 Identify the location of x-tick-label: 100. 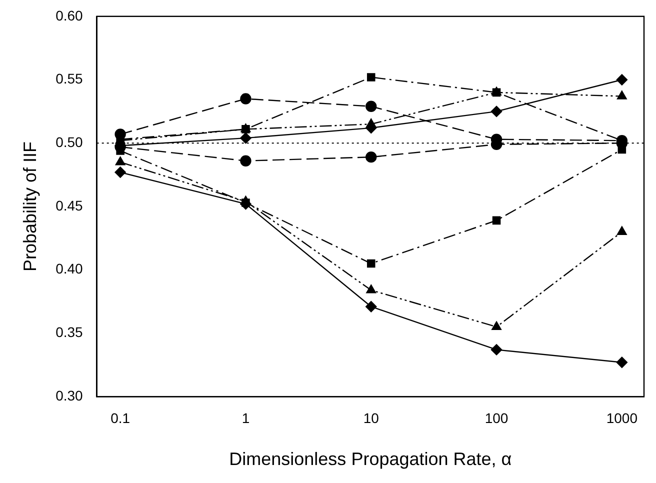
(496, 418).